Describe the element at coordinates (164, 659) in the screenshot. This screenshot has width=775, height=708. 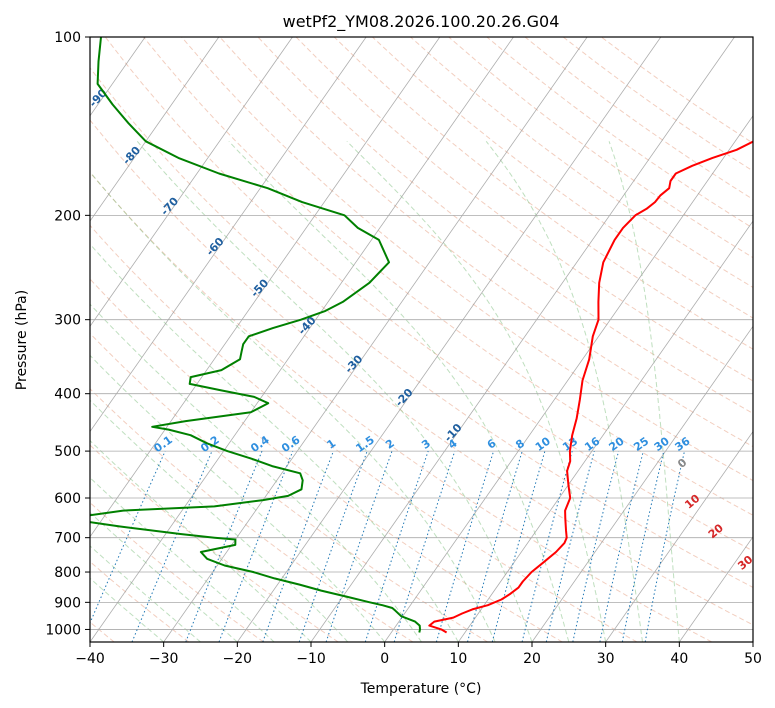
I see `x-tick-label: −30` at that location.